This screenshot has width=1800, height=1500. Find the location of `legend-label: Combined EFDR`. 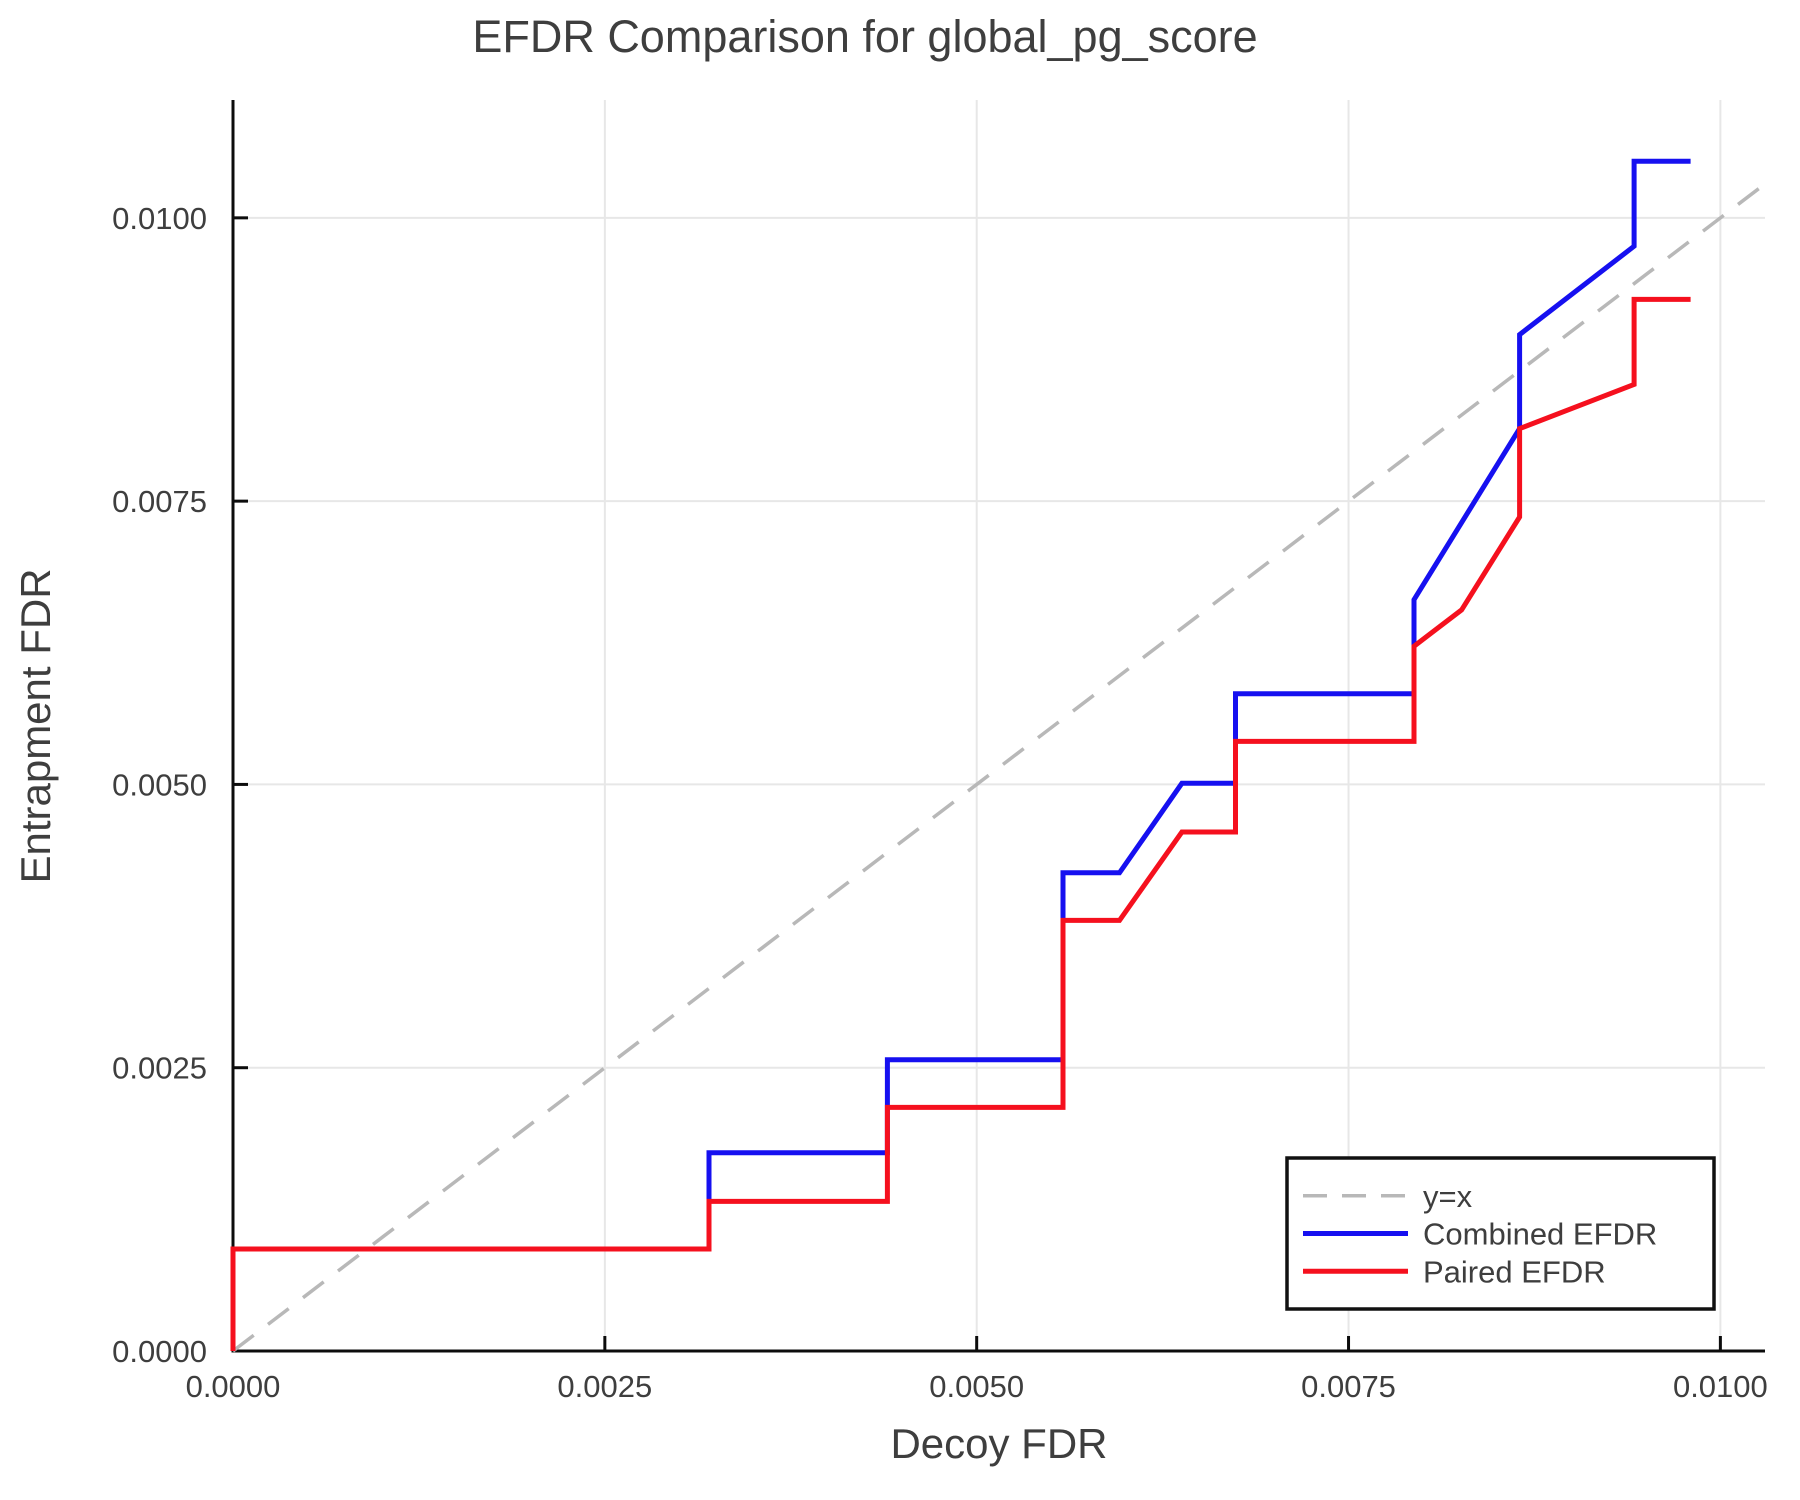

legend-label: Combined EFDR is located at coordinates (1540, 1234).